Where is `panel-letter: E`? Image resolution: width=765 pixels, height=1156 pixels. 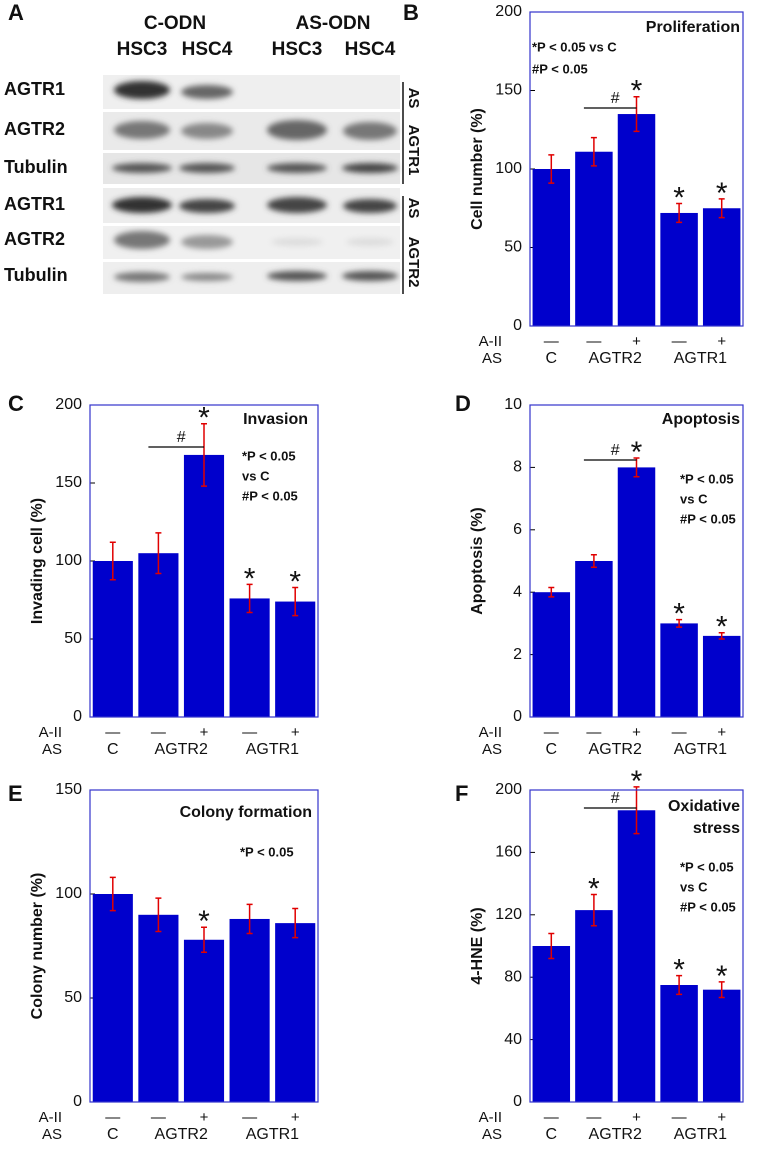 panel-letter: E is located at coordinates (15, 793).